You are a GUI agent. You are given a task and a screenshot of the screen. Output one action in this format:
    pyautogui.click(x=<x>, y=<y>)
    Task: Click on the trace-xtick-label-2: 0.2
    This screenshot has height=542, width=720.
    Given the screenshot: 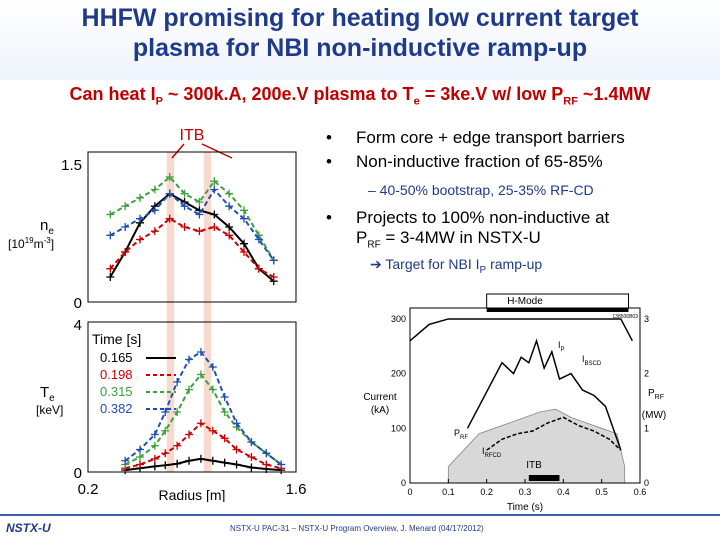 What is the action you would take?
    pyautogui.click(x=486, y=492)
    